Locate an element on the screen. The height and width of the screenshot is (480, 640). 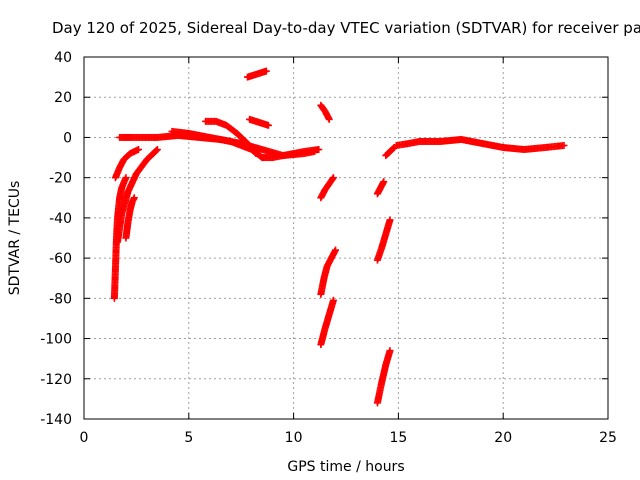
y-tick-label: -40 is located at coordinates (60, 219).